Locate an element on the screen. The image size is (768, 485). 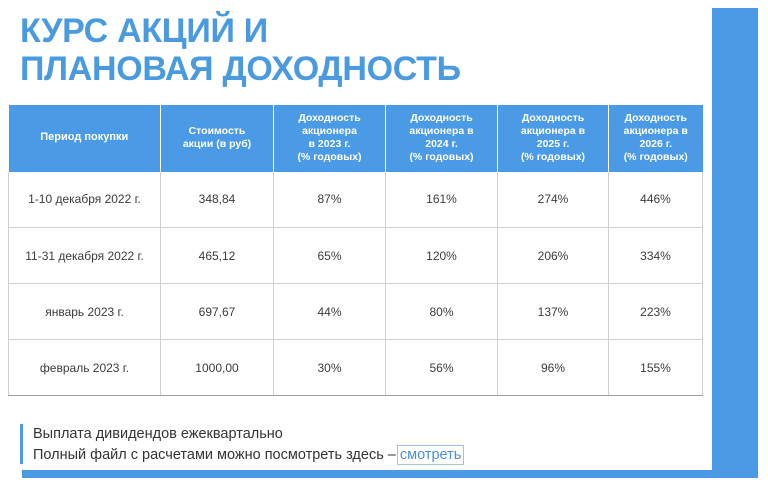
table-row: февраль 2023 г. 1000,00 30% 56% 96% 155% is located at coordinates (355, 367).